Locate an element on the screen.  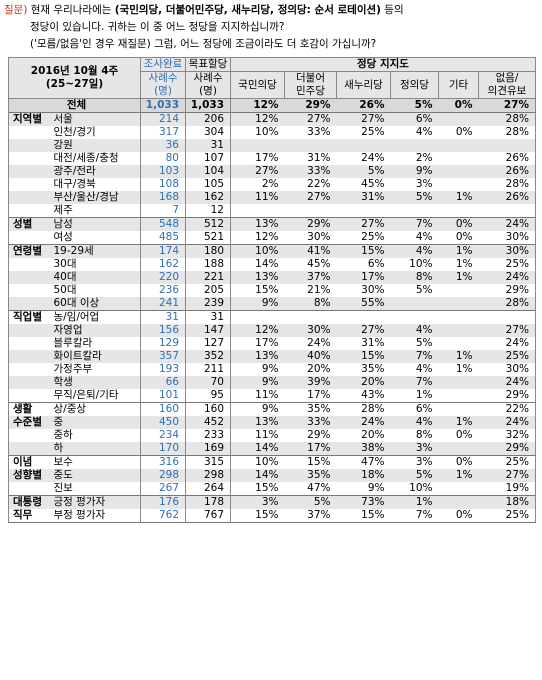
support-cell: 1% is located at coordinates (414, 502).